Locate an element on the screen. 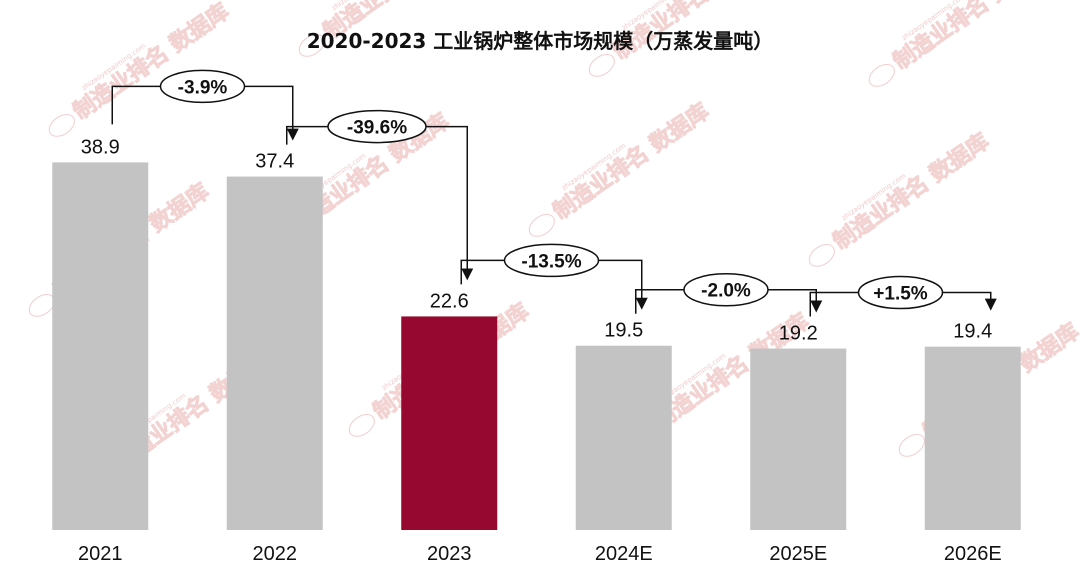 Image resolution: width=1080 pixels, height=572 pixels. growth-rate-label: -2.0% is located at coordinates (726, 291).